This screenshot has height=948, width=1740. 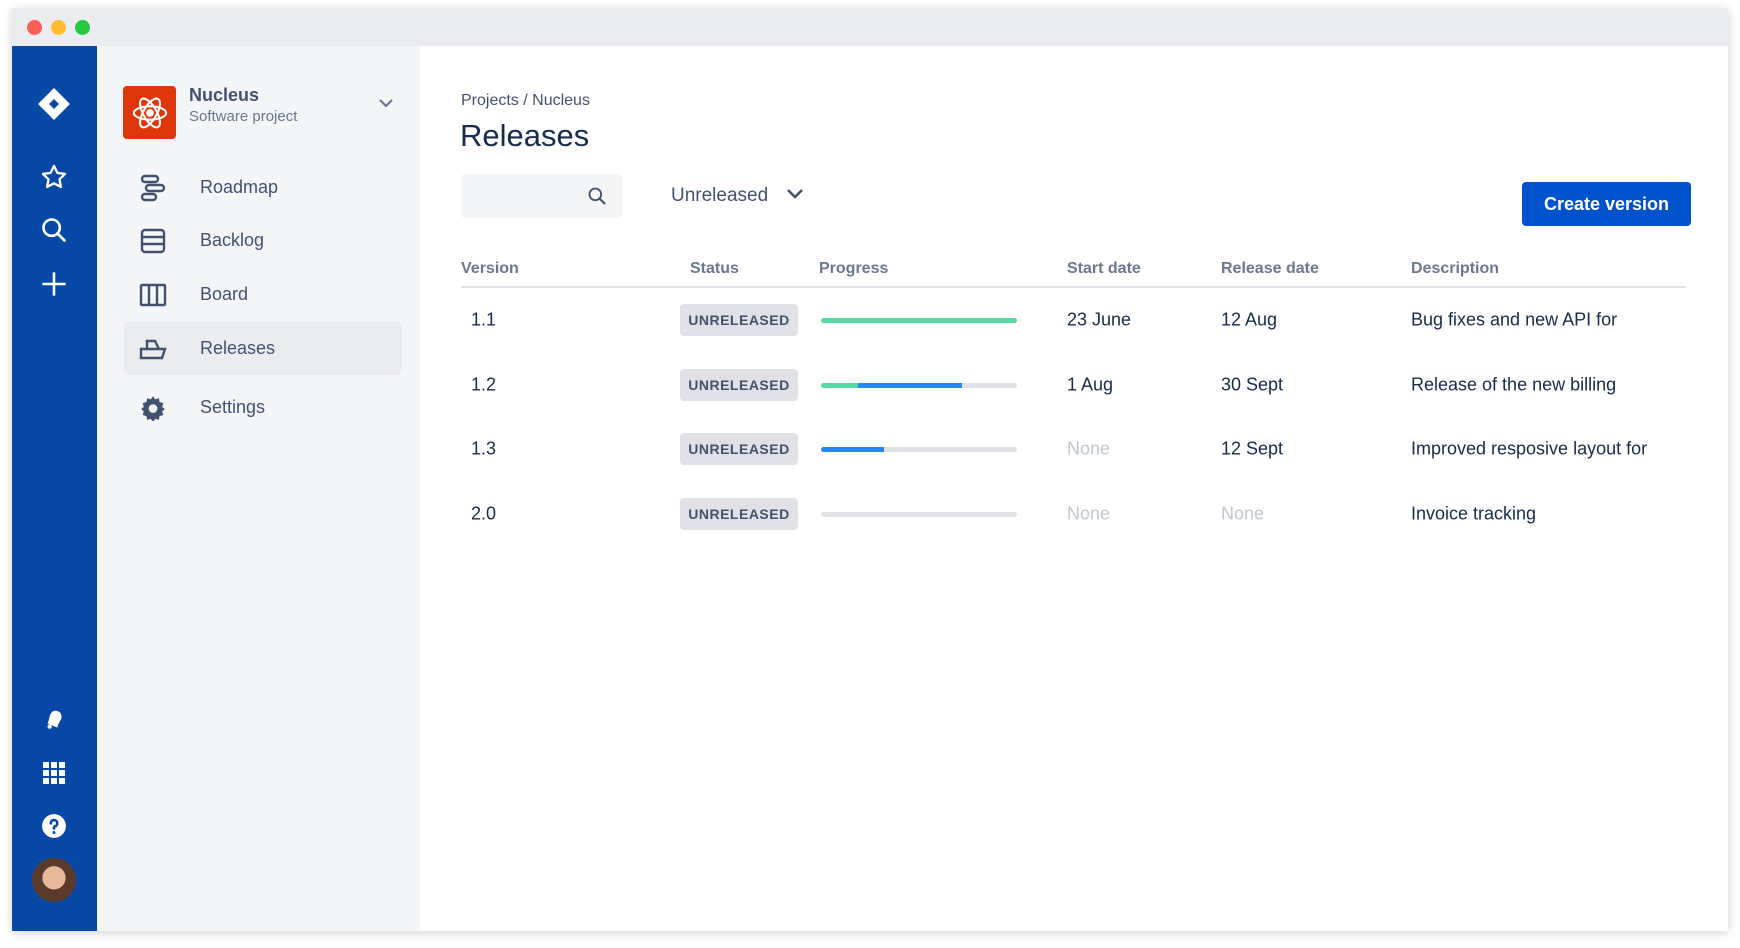 What do you see at coordinates (1474, 513) in the screenshot?
I see `description: Invoice tracking` at bounding box center [1474, 513].